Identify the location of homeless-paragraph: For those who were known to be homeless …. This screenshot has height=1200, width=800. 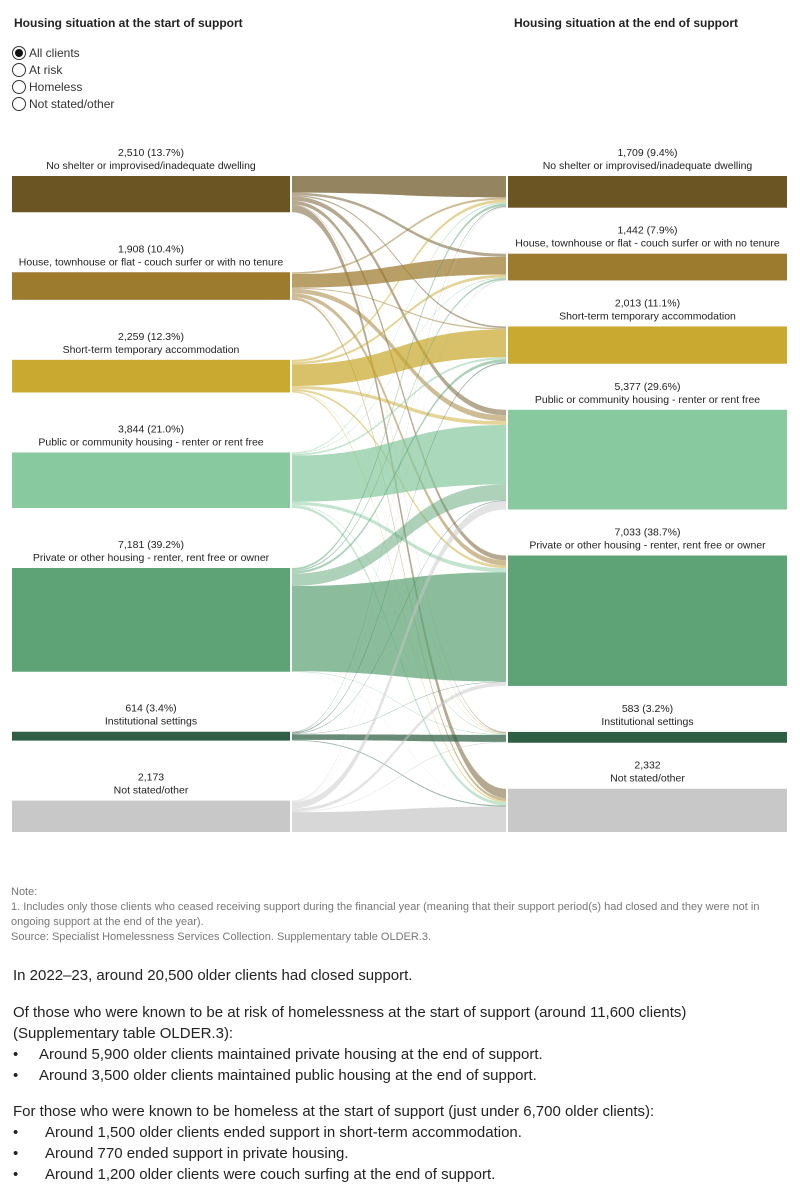
(334, 1111).